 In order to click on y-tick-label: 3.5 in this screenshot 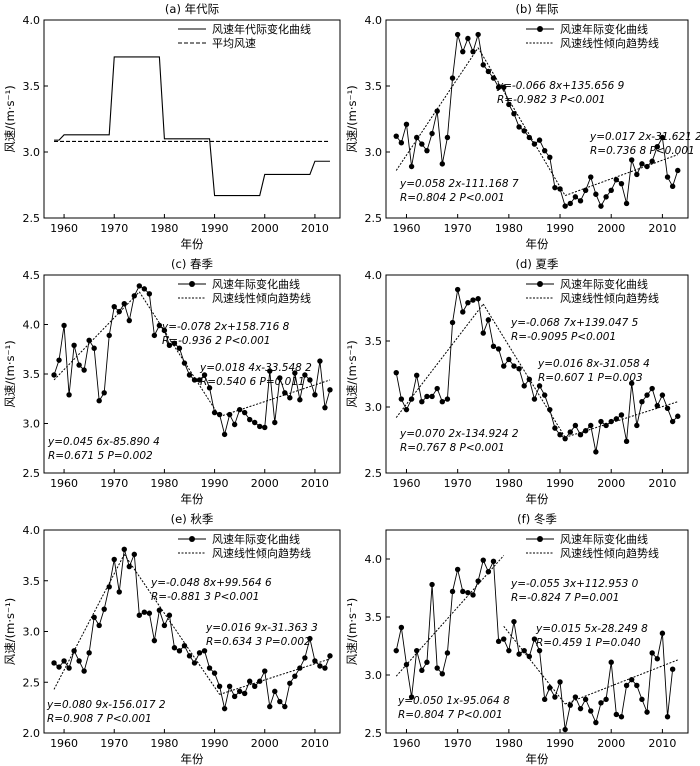, I will do `click(374, 86)`.